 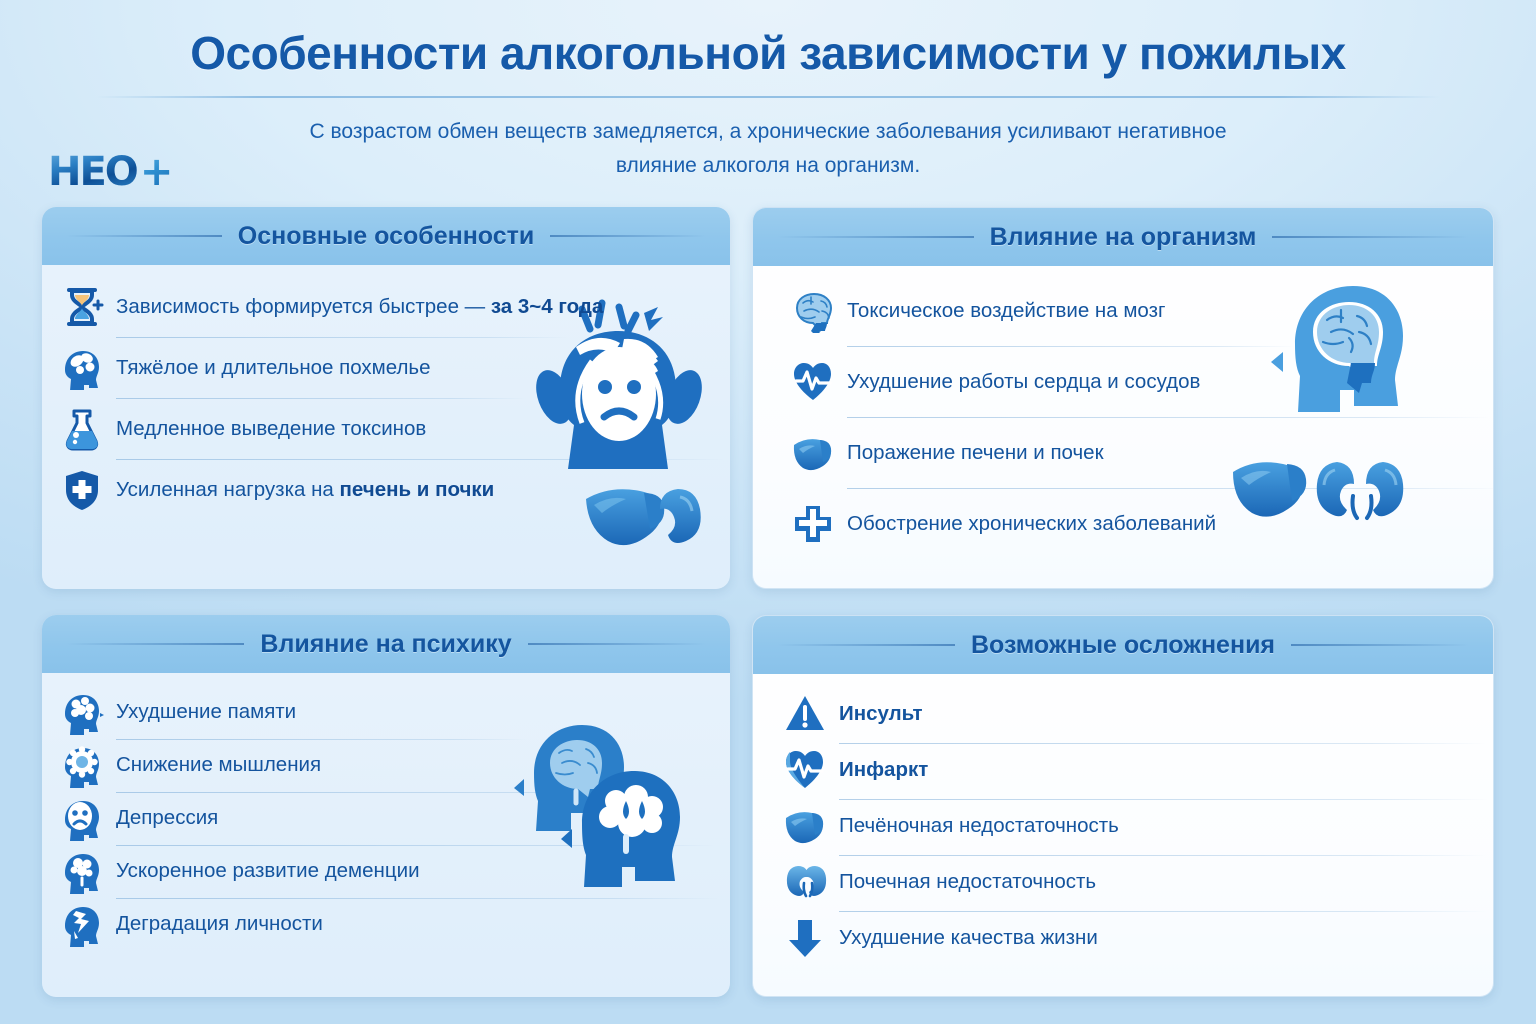 I want to click on list-item: Ухудшение работы сердца и сосудов, so click(x=1131, y=382).